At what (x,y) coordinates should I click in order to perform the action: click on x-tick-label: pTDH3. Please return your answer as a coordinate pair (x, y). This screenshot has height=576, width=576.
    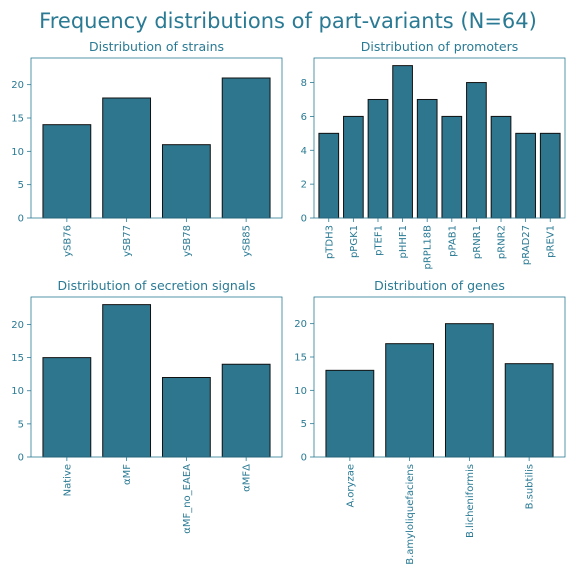
    Looking at the image, I should click on (329, 242).